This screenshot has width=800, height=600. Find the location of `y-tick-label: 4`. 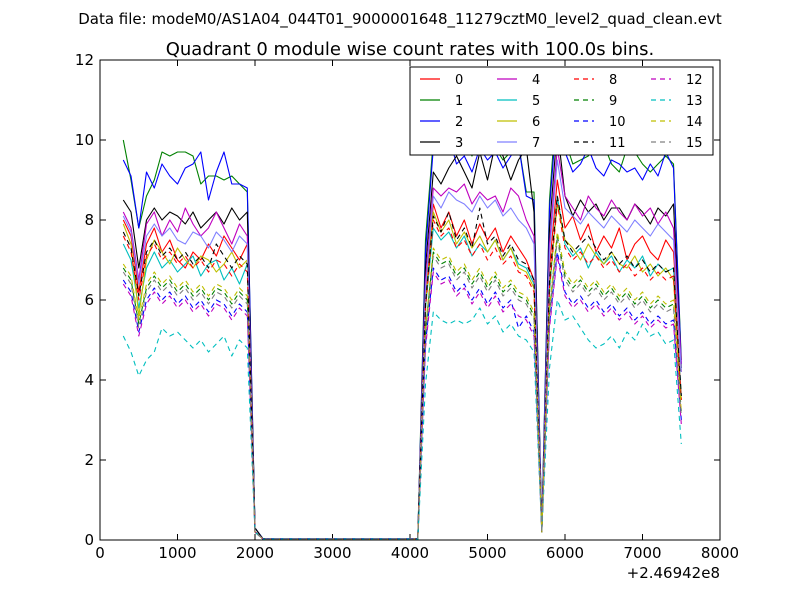

y-tick-label: 4 is located at coordinates (89, 380).